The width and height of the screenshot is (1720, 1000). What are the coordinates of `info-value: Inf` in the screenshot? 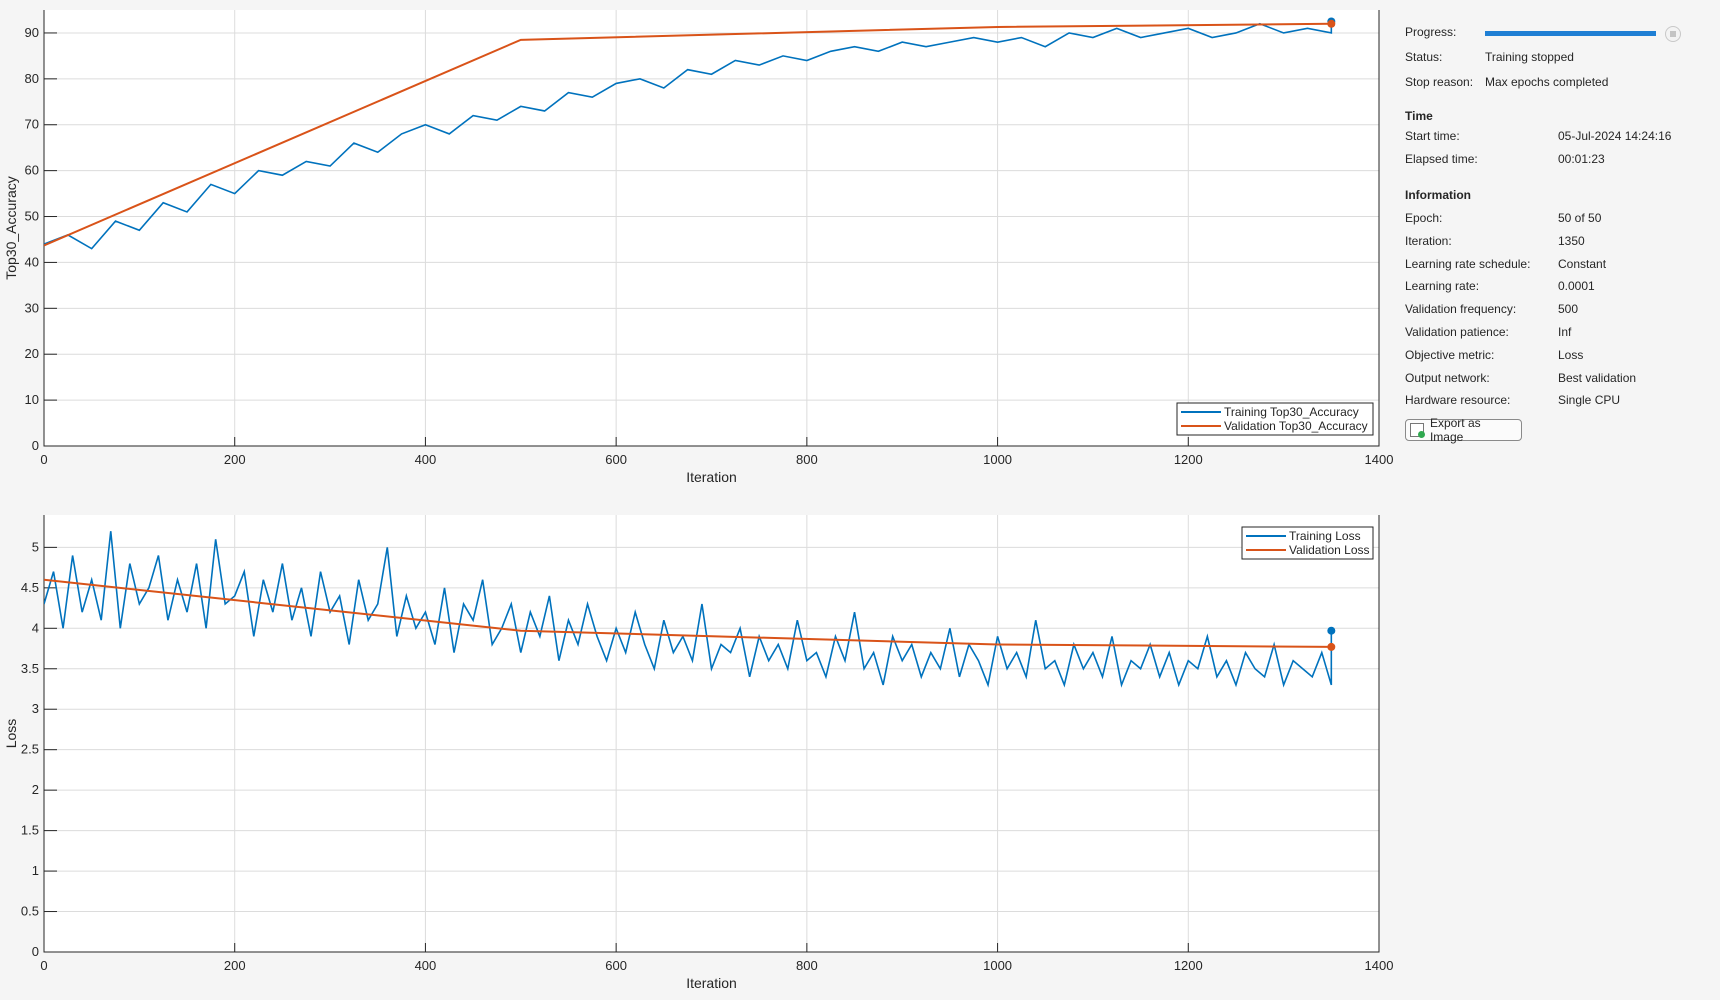 It's located at (1565, 332).